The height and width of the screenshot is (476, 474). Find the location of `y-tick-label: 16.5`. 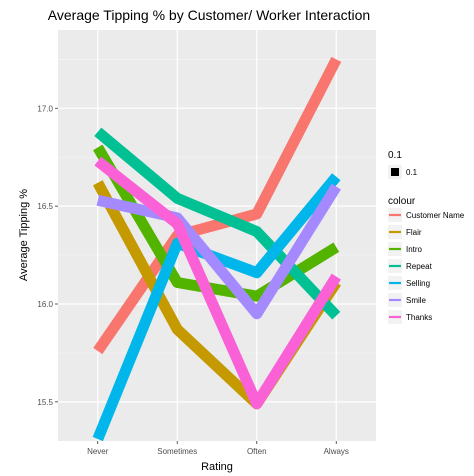

y-tick-label: 16.5 is located at coordinates (45, 206).